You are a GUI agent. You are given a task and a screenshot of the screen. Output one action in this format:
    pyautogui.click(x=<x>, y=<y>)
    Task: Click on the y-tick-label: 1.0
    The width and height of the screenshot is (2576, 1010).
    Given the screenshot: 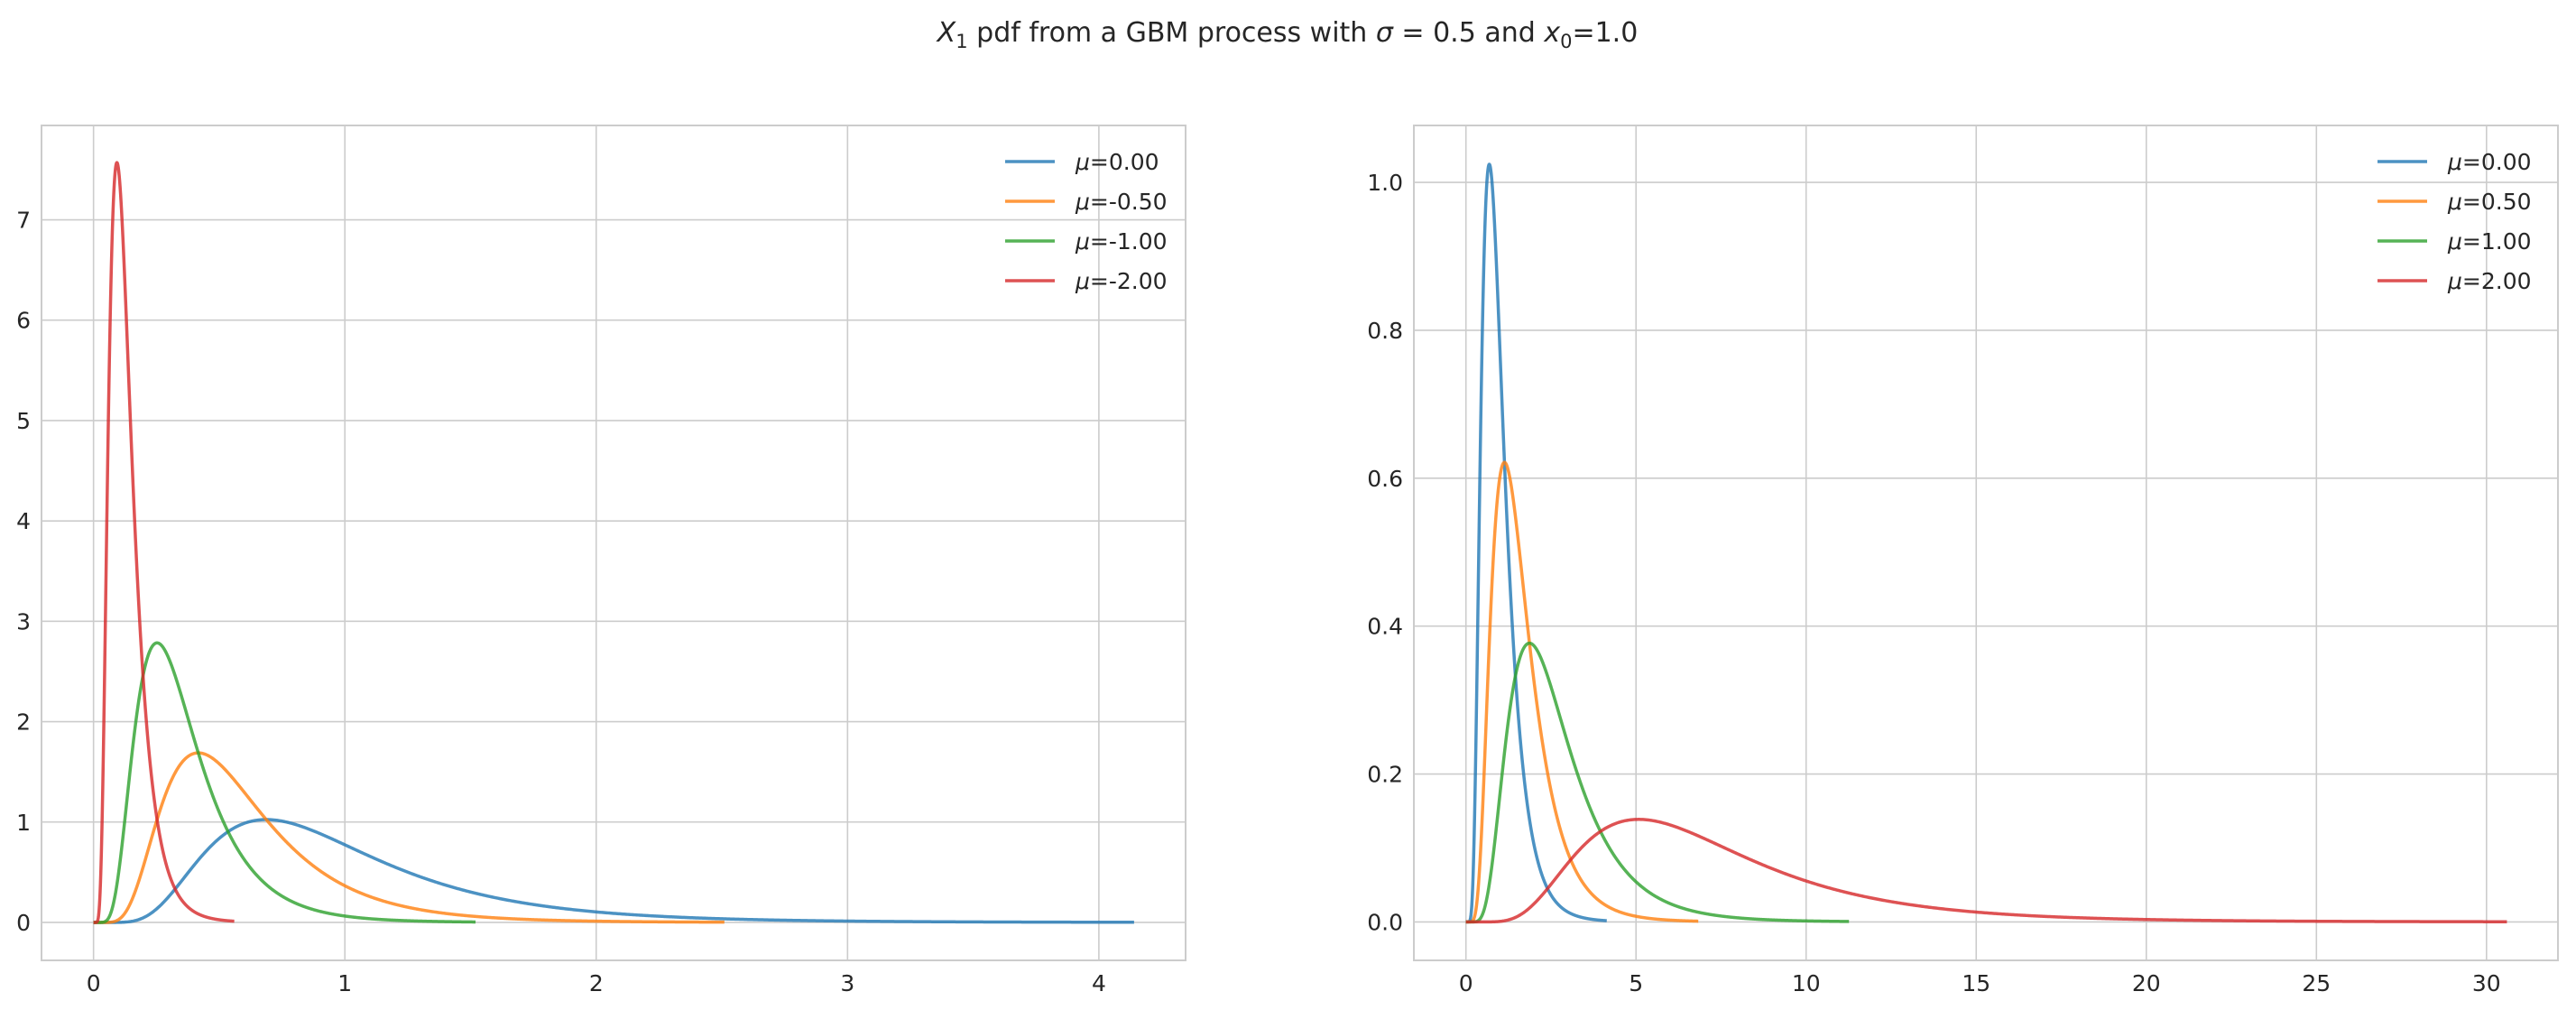 What is the action you would take?
    pyautogui.click(x=1385, y=183)
    